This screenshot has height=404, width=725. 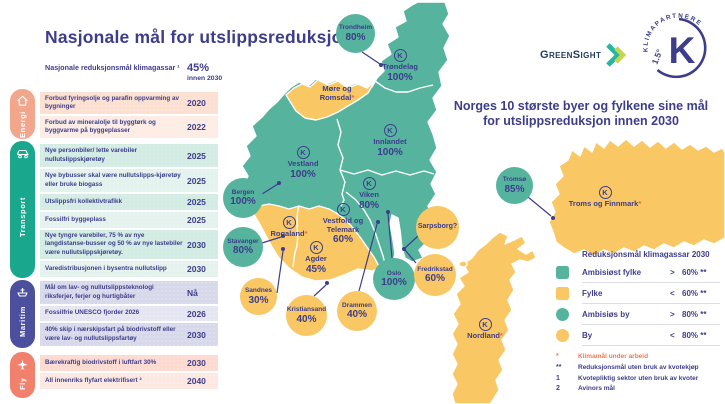 I want to click on city-swatch-icon, so click(x=562, y=335).